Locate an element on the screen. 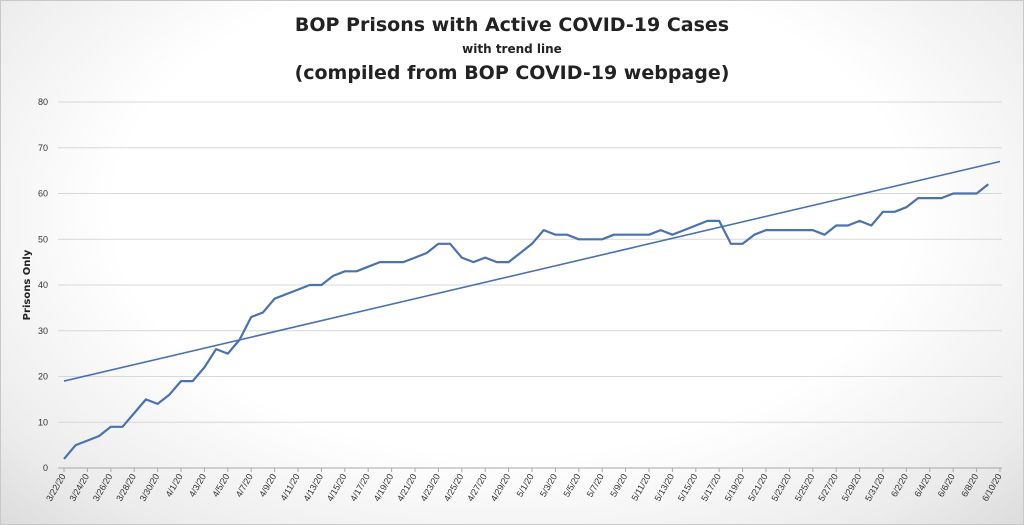 Image resolution: width=1024 pixels, height=525 pixels. x-tick-label: 6/10/20 is located at coordinates (992, 487).